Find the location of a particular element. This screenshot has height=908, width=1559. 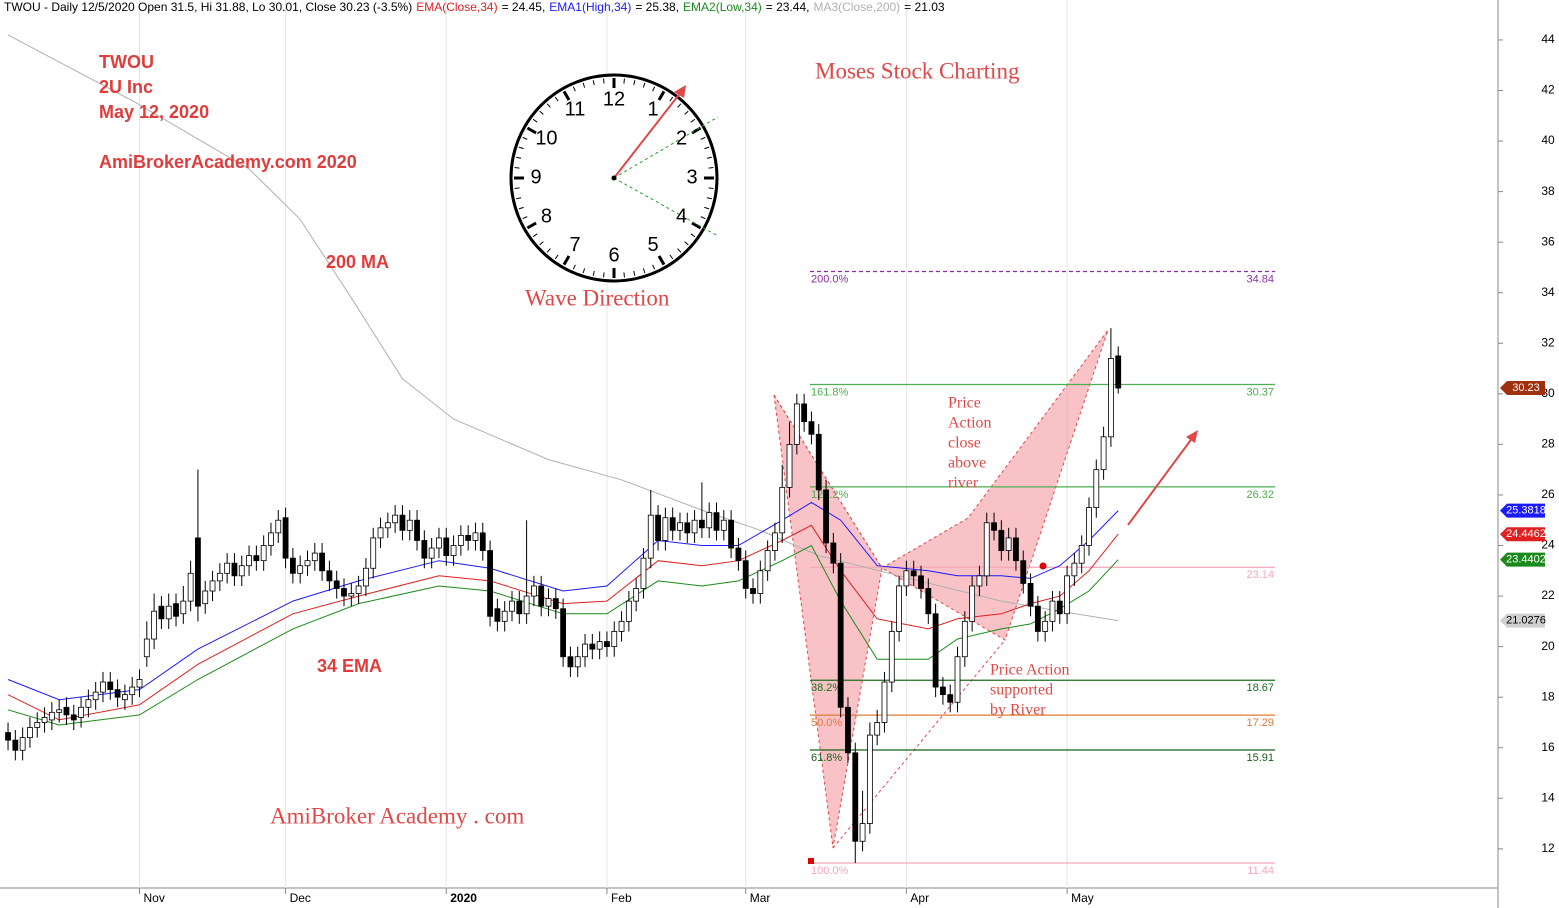

y-tick-label: 34 is located at coordinates (1548, 292).